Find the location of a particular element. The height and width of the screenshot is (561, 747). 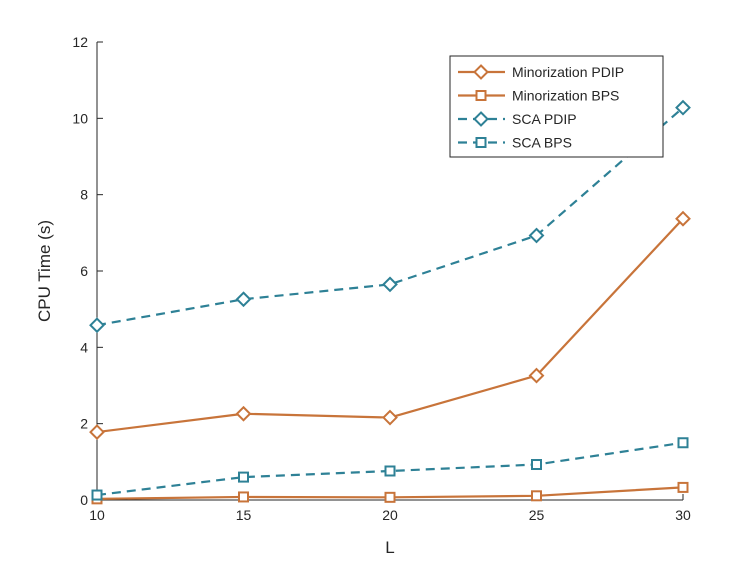

legend-item: Minorization PDIP is located at coordinates (541, 72).